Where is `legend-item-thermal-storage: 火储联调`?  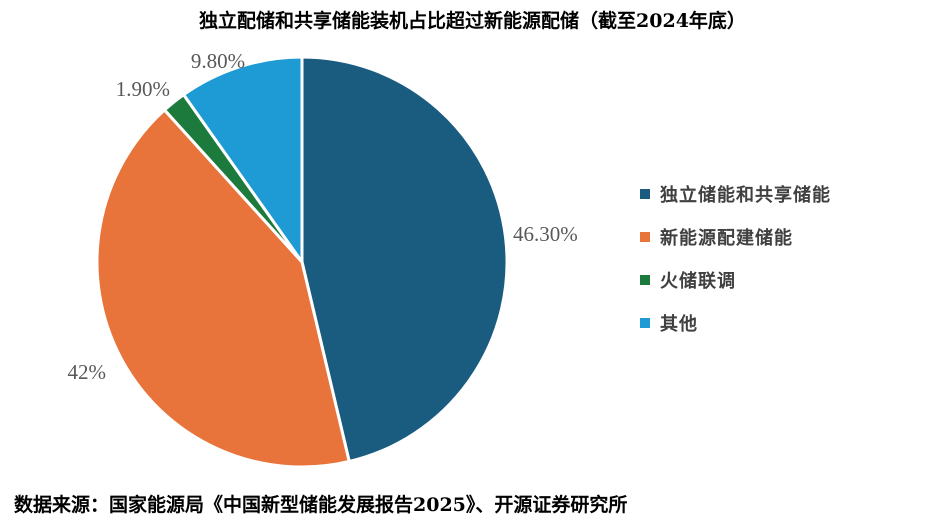 legend-item-thermal-storage: 火储联调 is located at coordinates (735, 280).